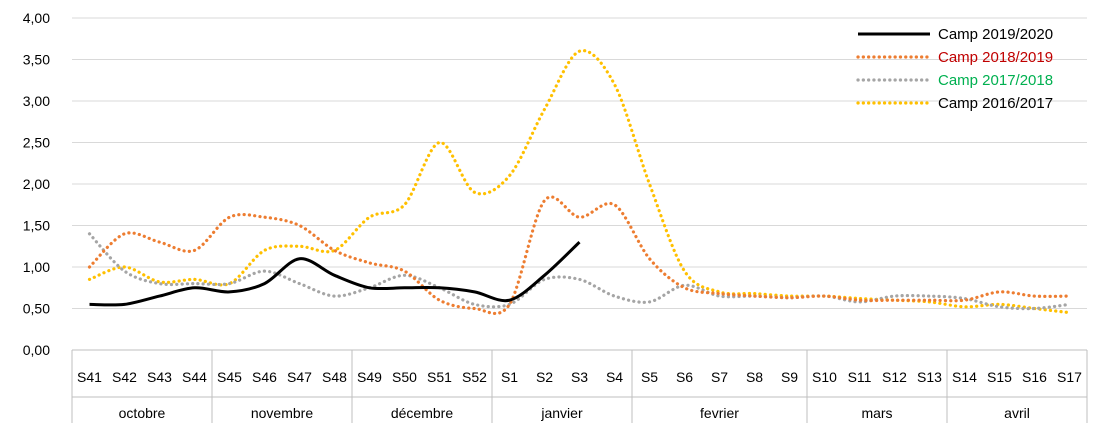 The image size is (1096, 423). Describe the element at coordinates (579, 377) in the screenshot. I see `x-tick-label: S3` at that location.